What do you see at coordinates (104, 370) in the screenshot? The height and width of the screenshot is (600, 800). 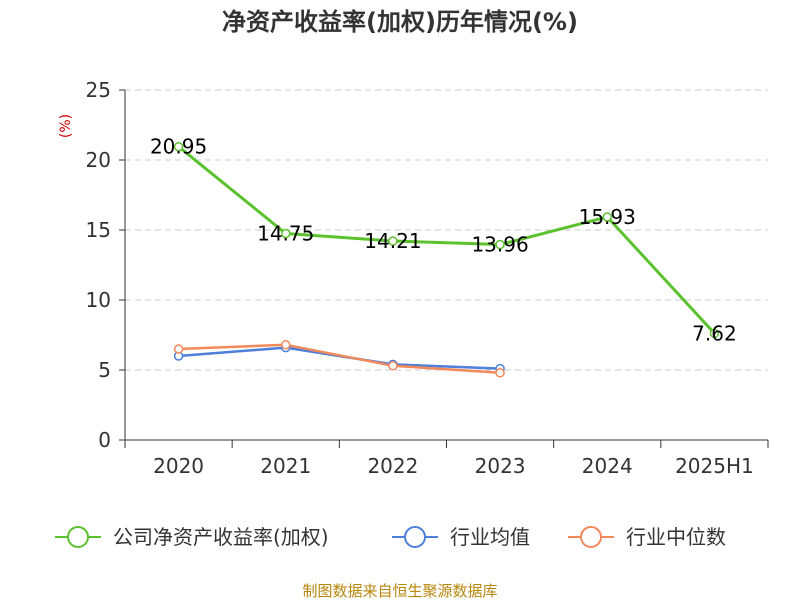 I see `y-tick-label: 5` at bounding box center [104, 370].